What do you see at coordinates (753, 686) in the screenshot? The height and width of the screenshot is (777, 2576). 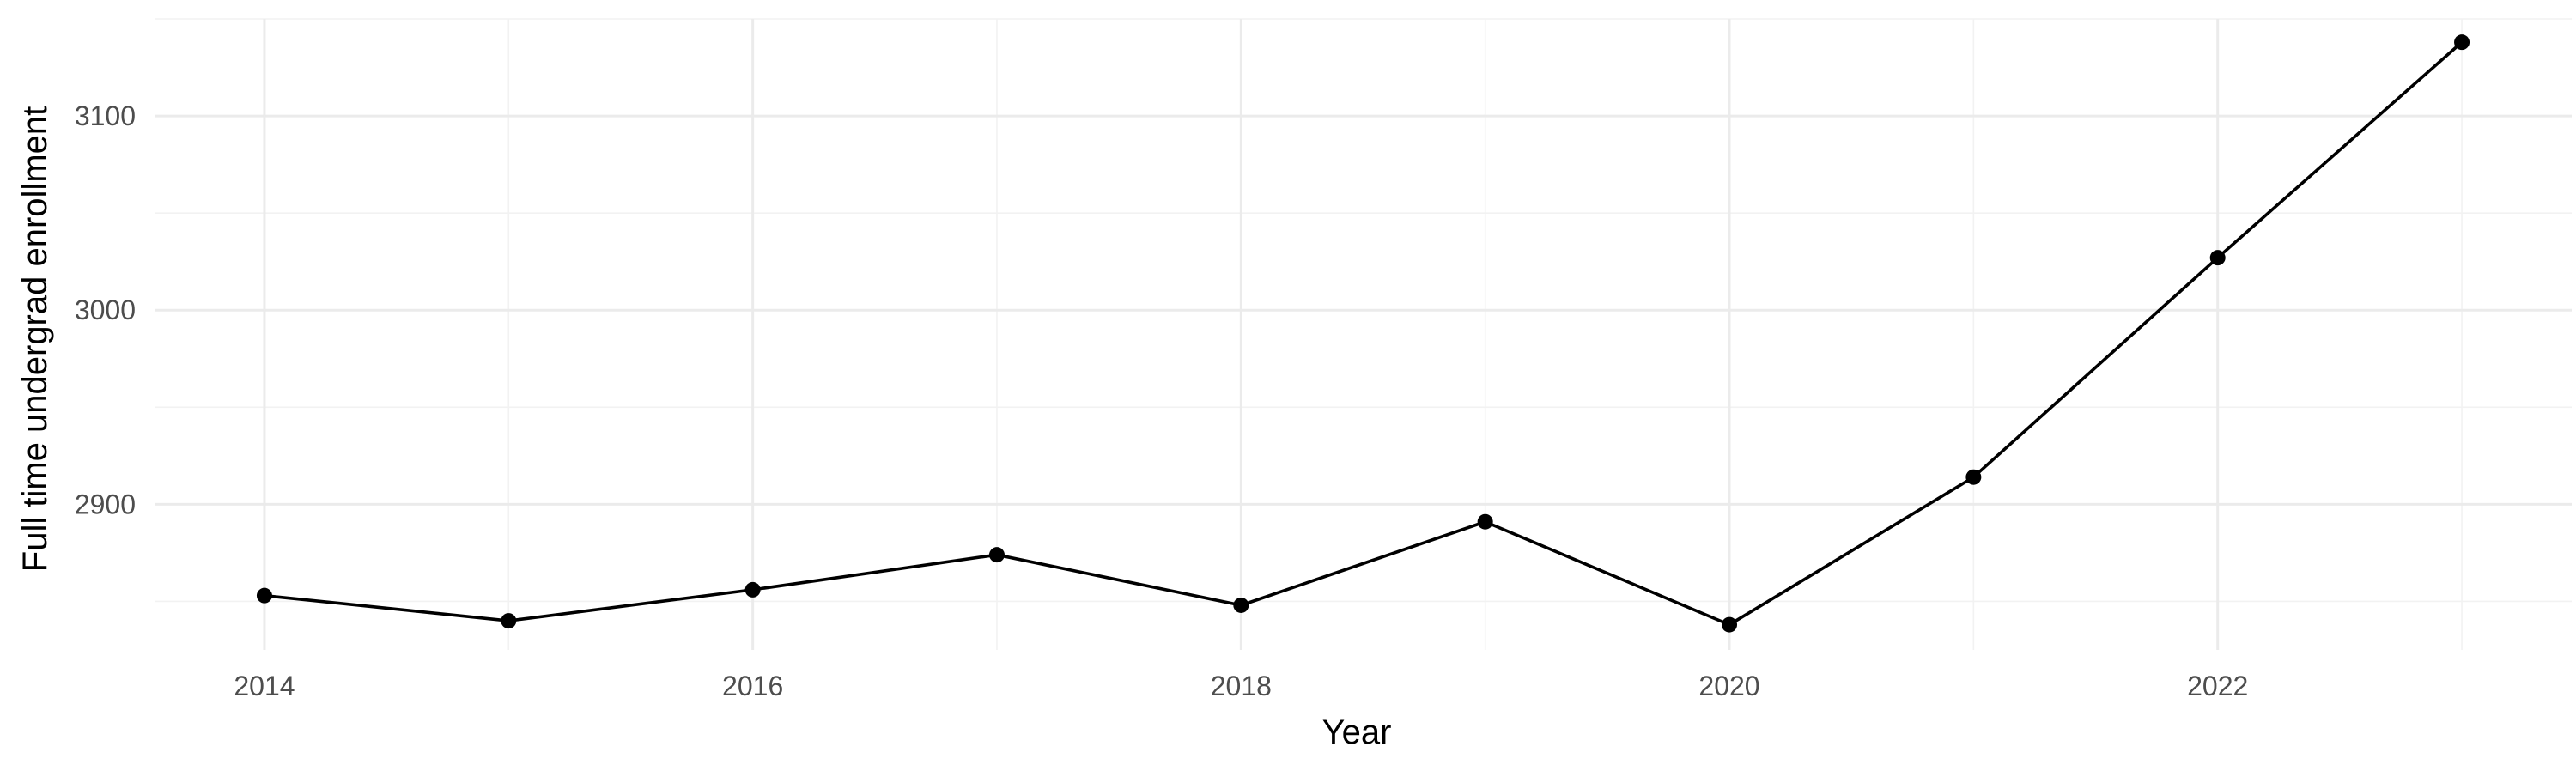 I see `x-tick-label: 2016` at bounding box center [753, 686].